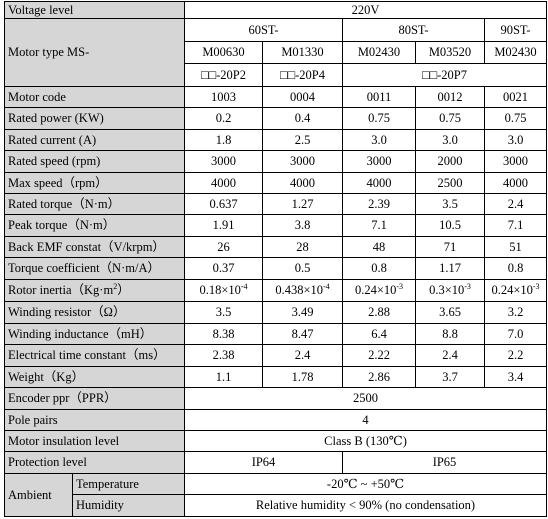  Describe the element at coordinates (276, 97) in the screenshot. I see `table-row: Motor code 1003 0004 0011 0012 0021` at that location.